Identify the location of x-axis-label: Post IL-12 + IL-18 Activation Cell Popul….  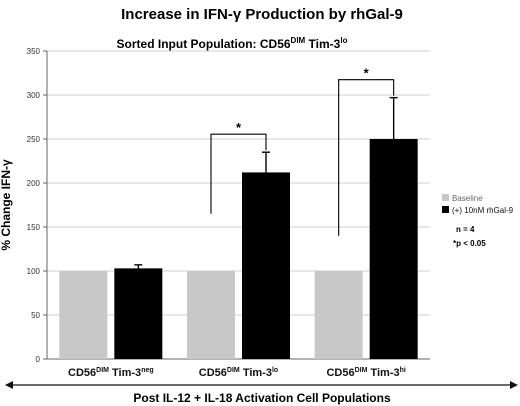
(262, 398).